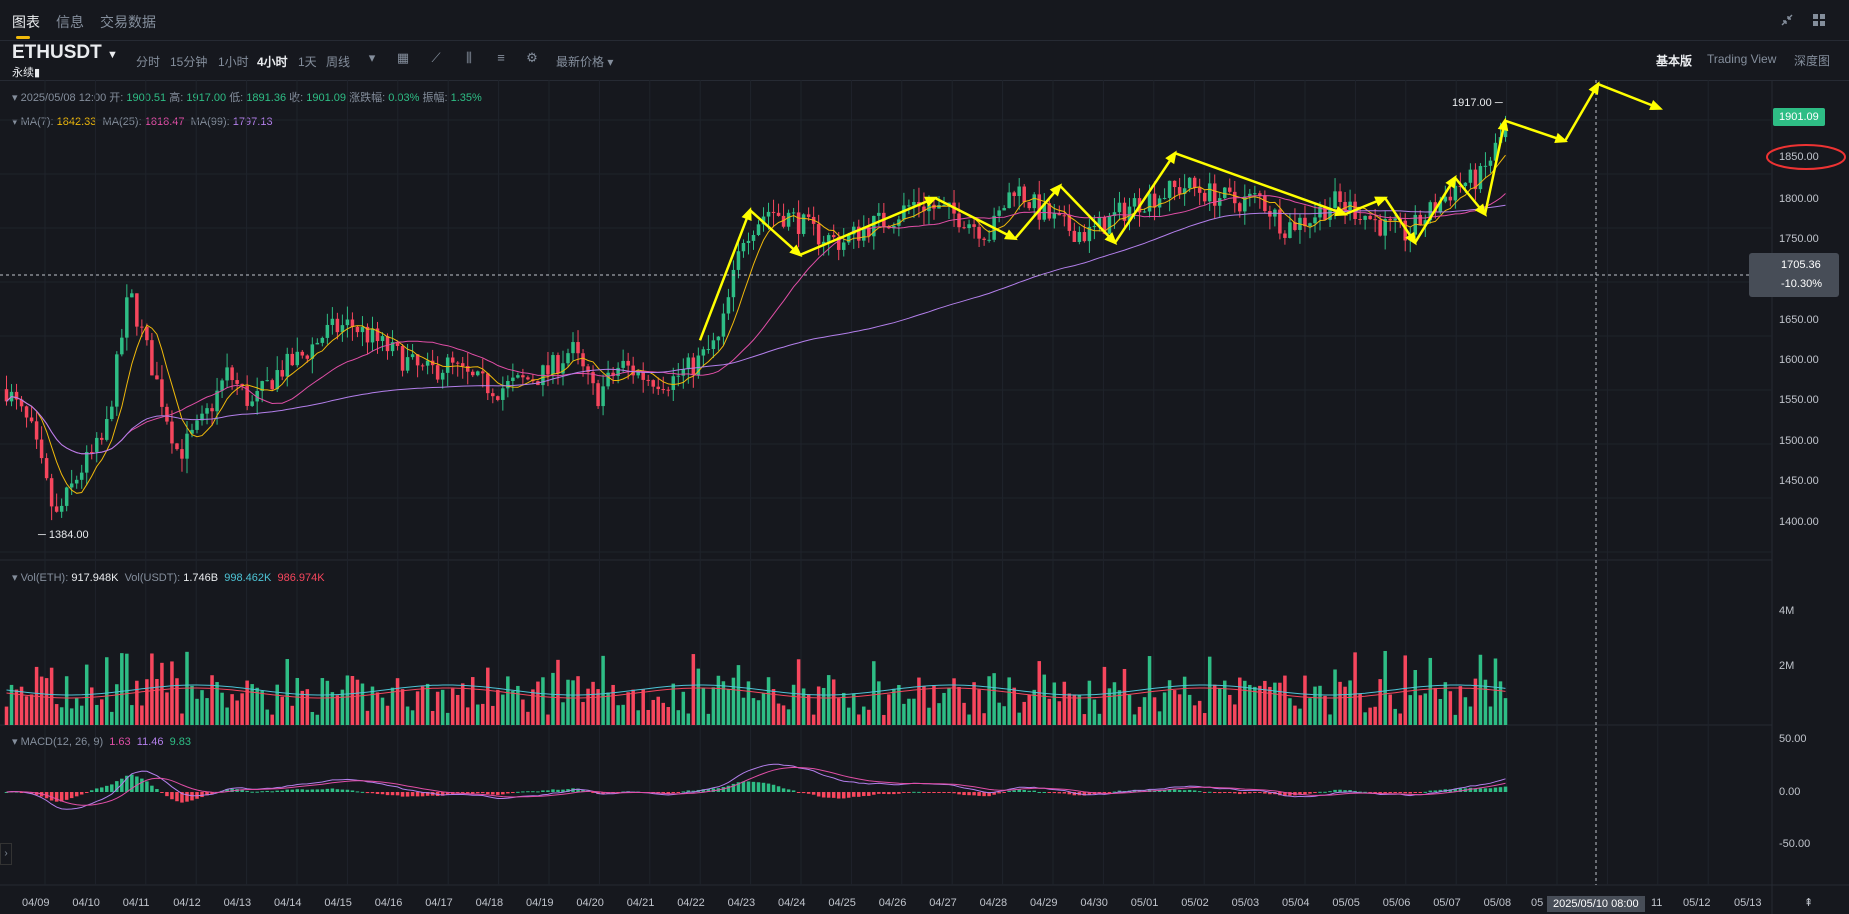 This screenshot has width=1849, height=914. What do you see at coordinates (532, 57) in the screenshot?
I see `settings-gear-icon: ⚙` at bounding box center [532, 57].